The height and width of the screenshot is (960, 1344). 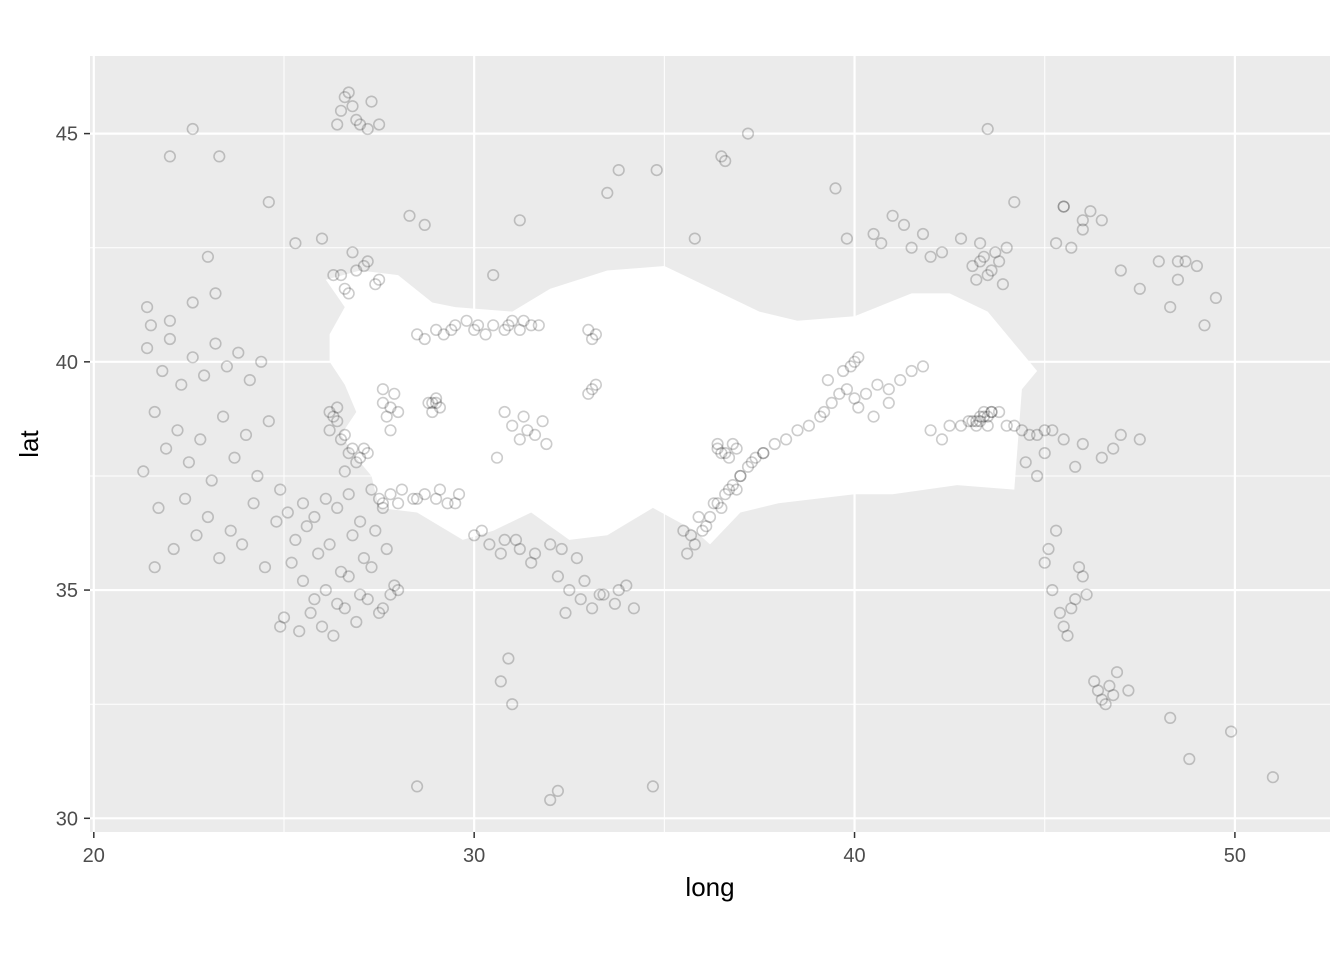 What do you see at coordinates (29, 443) in the screenshot?
I see `y-axis-title: lat` at bounding box center [29, 443].